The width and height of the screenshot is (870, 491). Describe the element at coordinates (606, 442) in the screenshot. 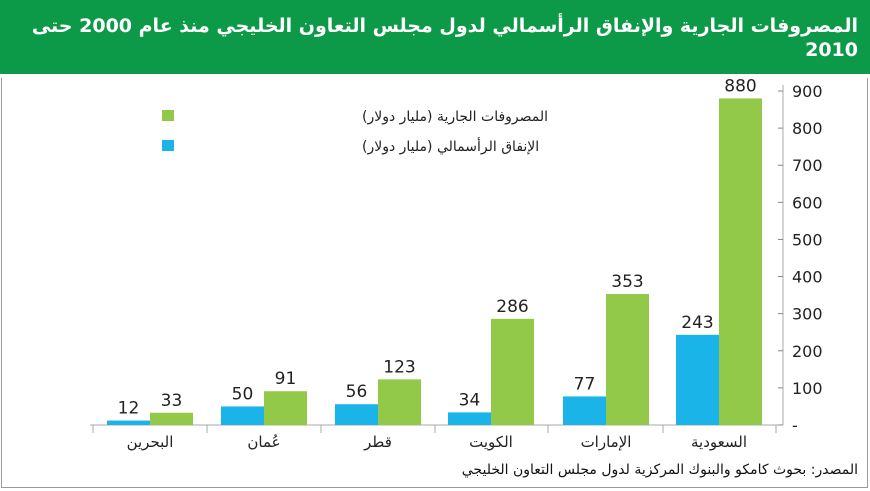

I see `x-tick-label: الإمارات` at that location.